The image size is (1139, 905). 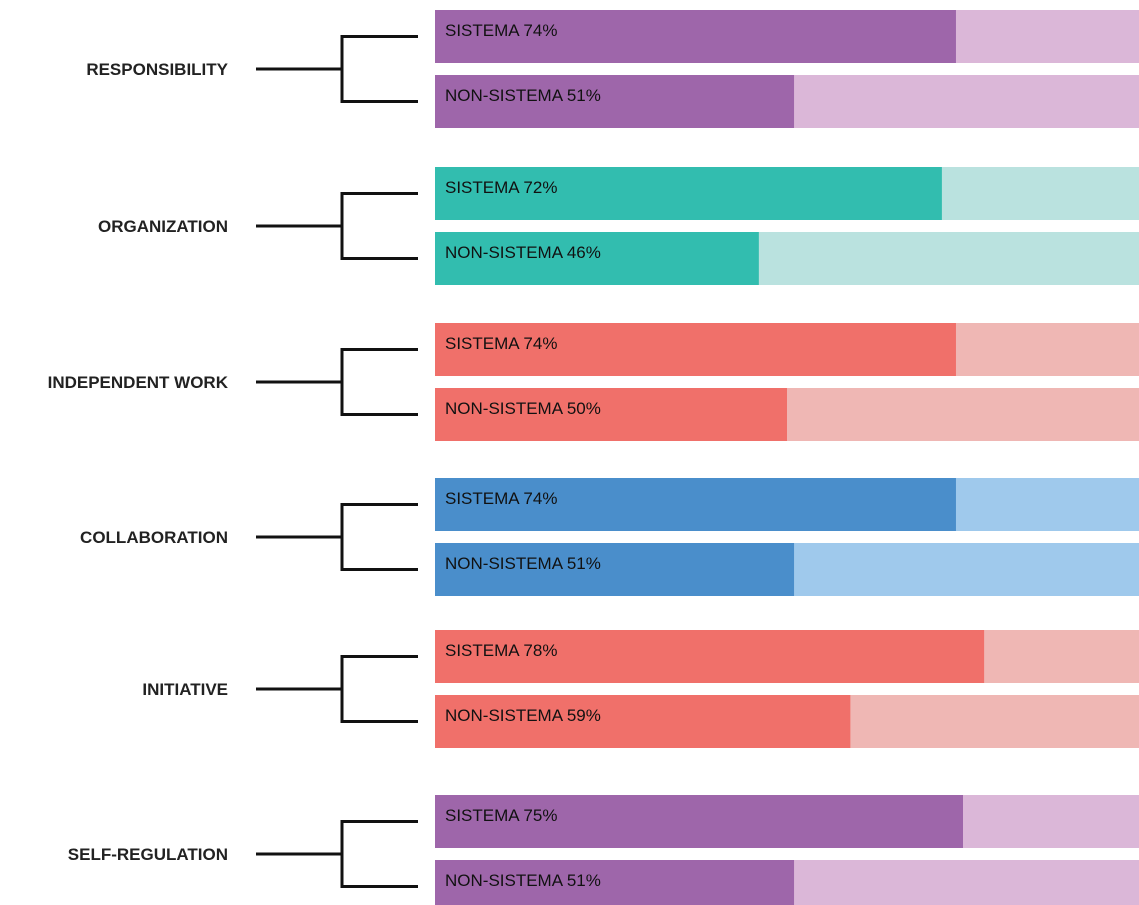 What do you see at coordinates (618, 226) in the screenshot?
I see `category-group: ORGANIZATION SISTEMA 72% NON-SISTEMA 46%` at bounding box center [618, 226].